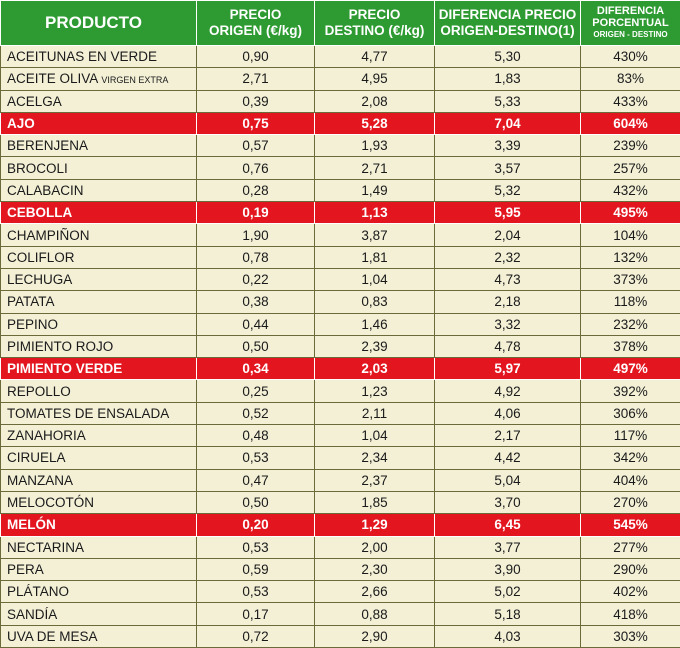 The image size is (680, 648). What do you see at coordinates (256, 614) in the screenshot?
I see `cell-origin-price: 0,17` at bounding box center [256, 614].